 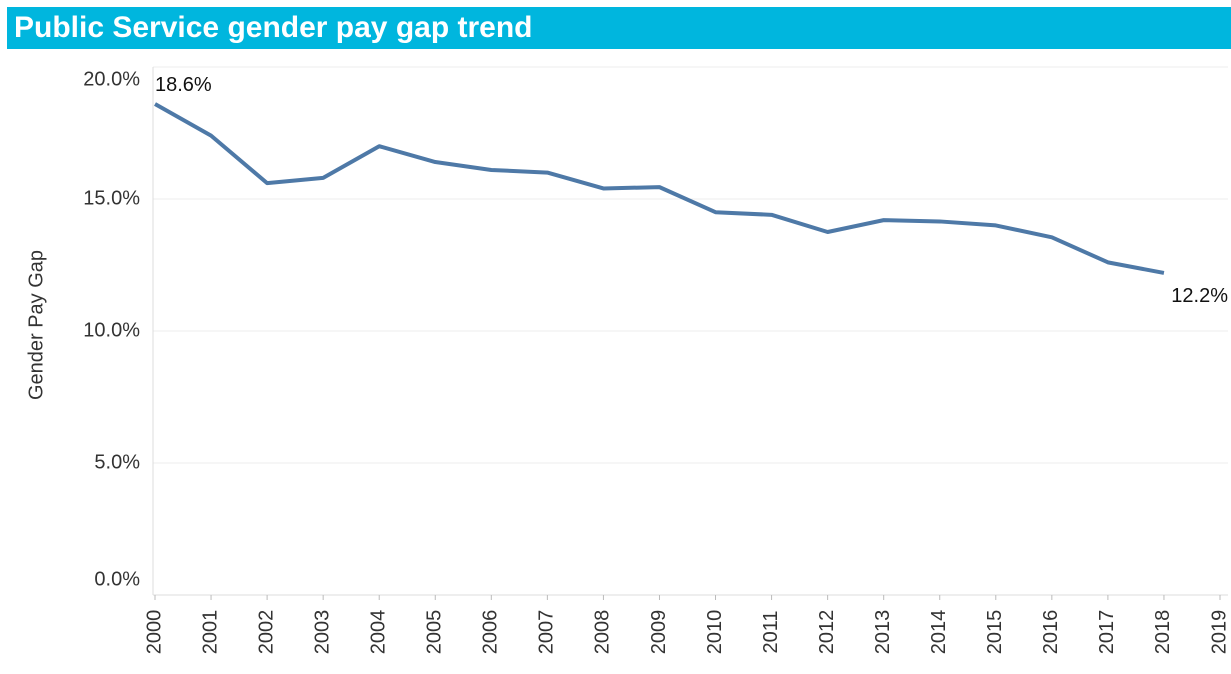 I want to click on x-tick-label: 2004, so click(x=378, y=632).